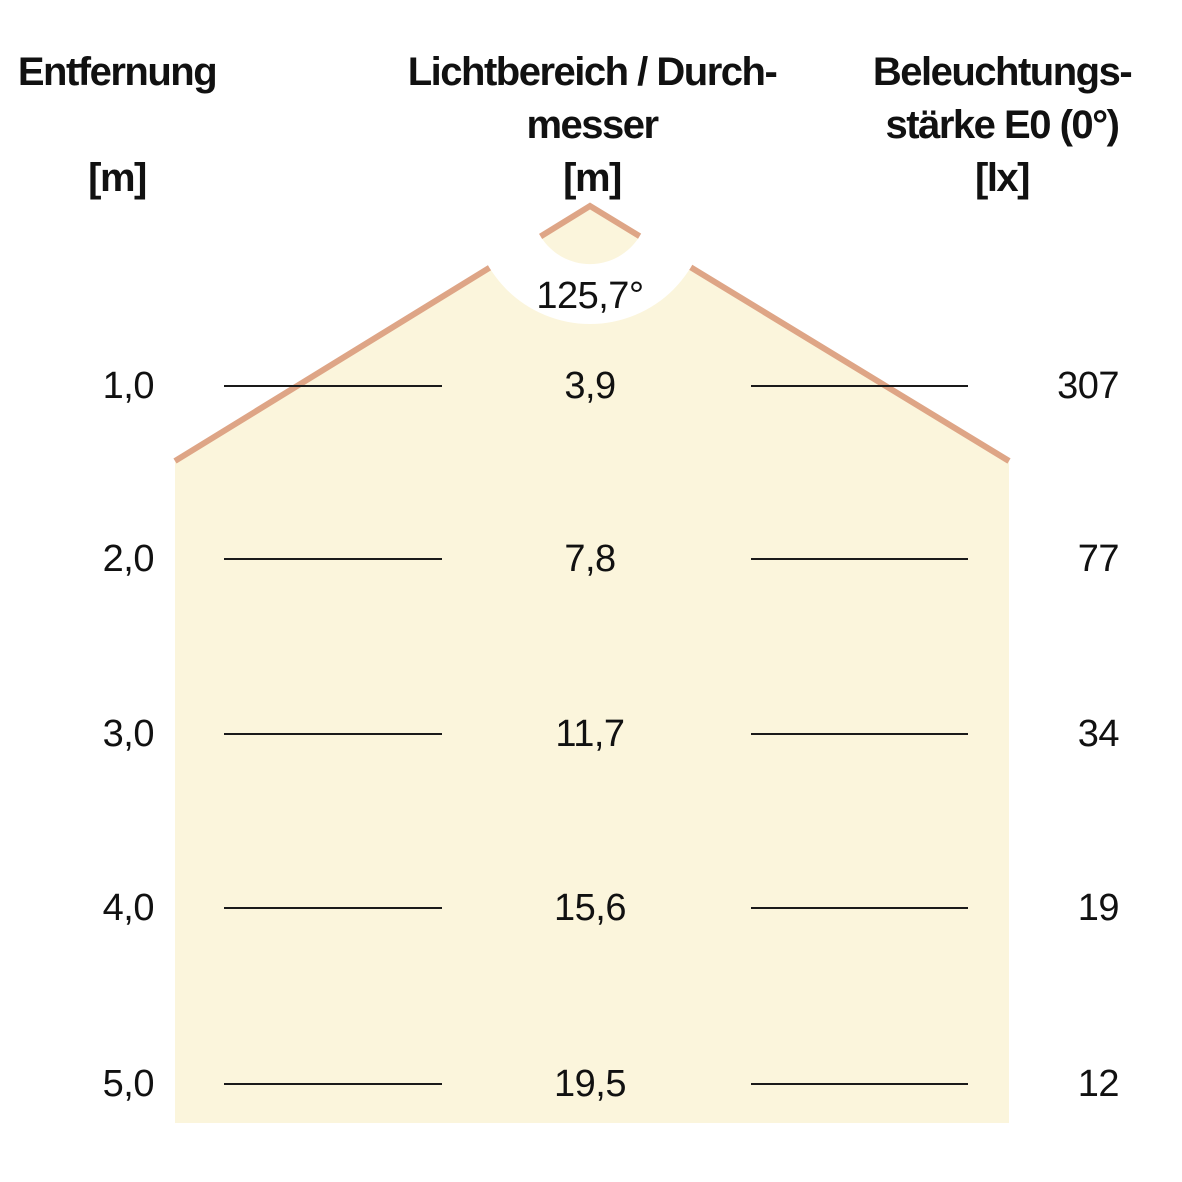  I want to click on diameter-value: 7,8, so click(590, 559).